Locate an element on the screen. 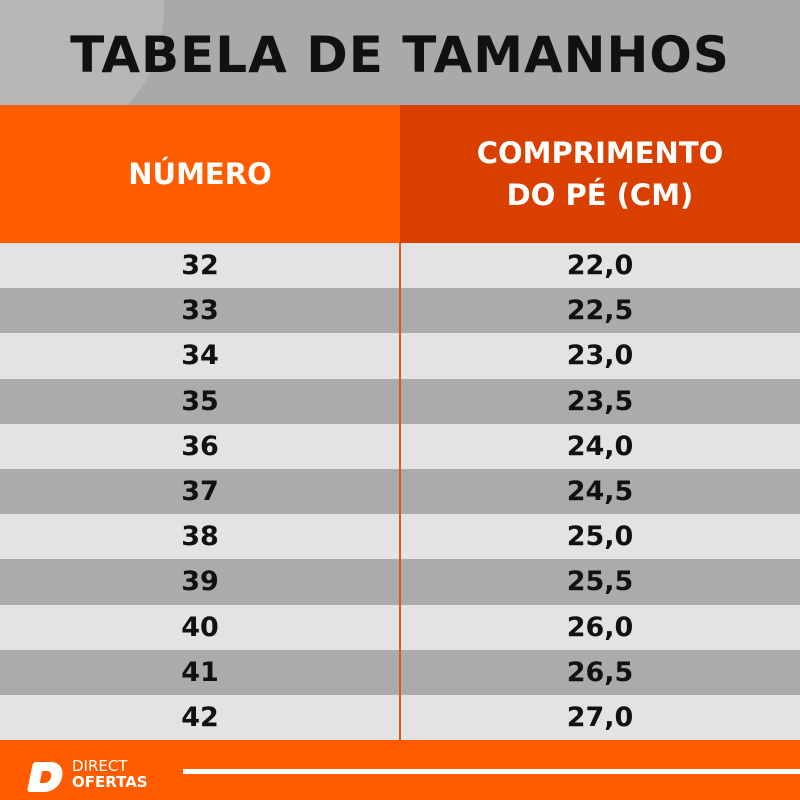  foot-length: 24,0 is located at coordinates (600, 446).